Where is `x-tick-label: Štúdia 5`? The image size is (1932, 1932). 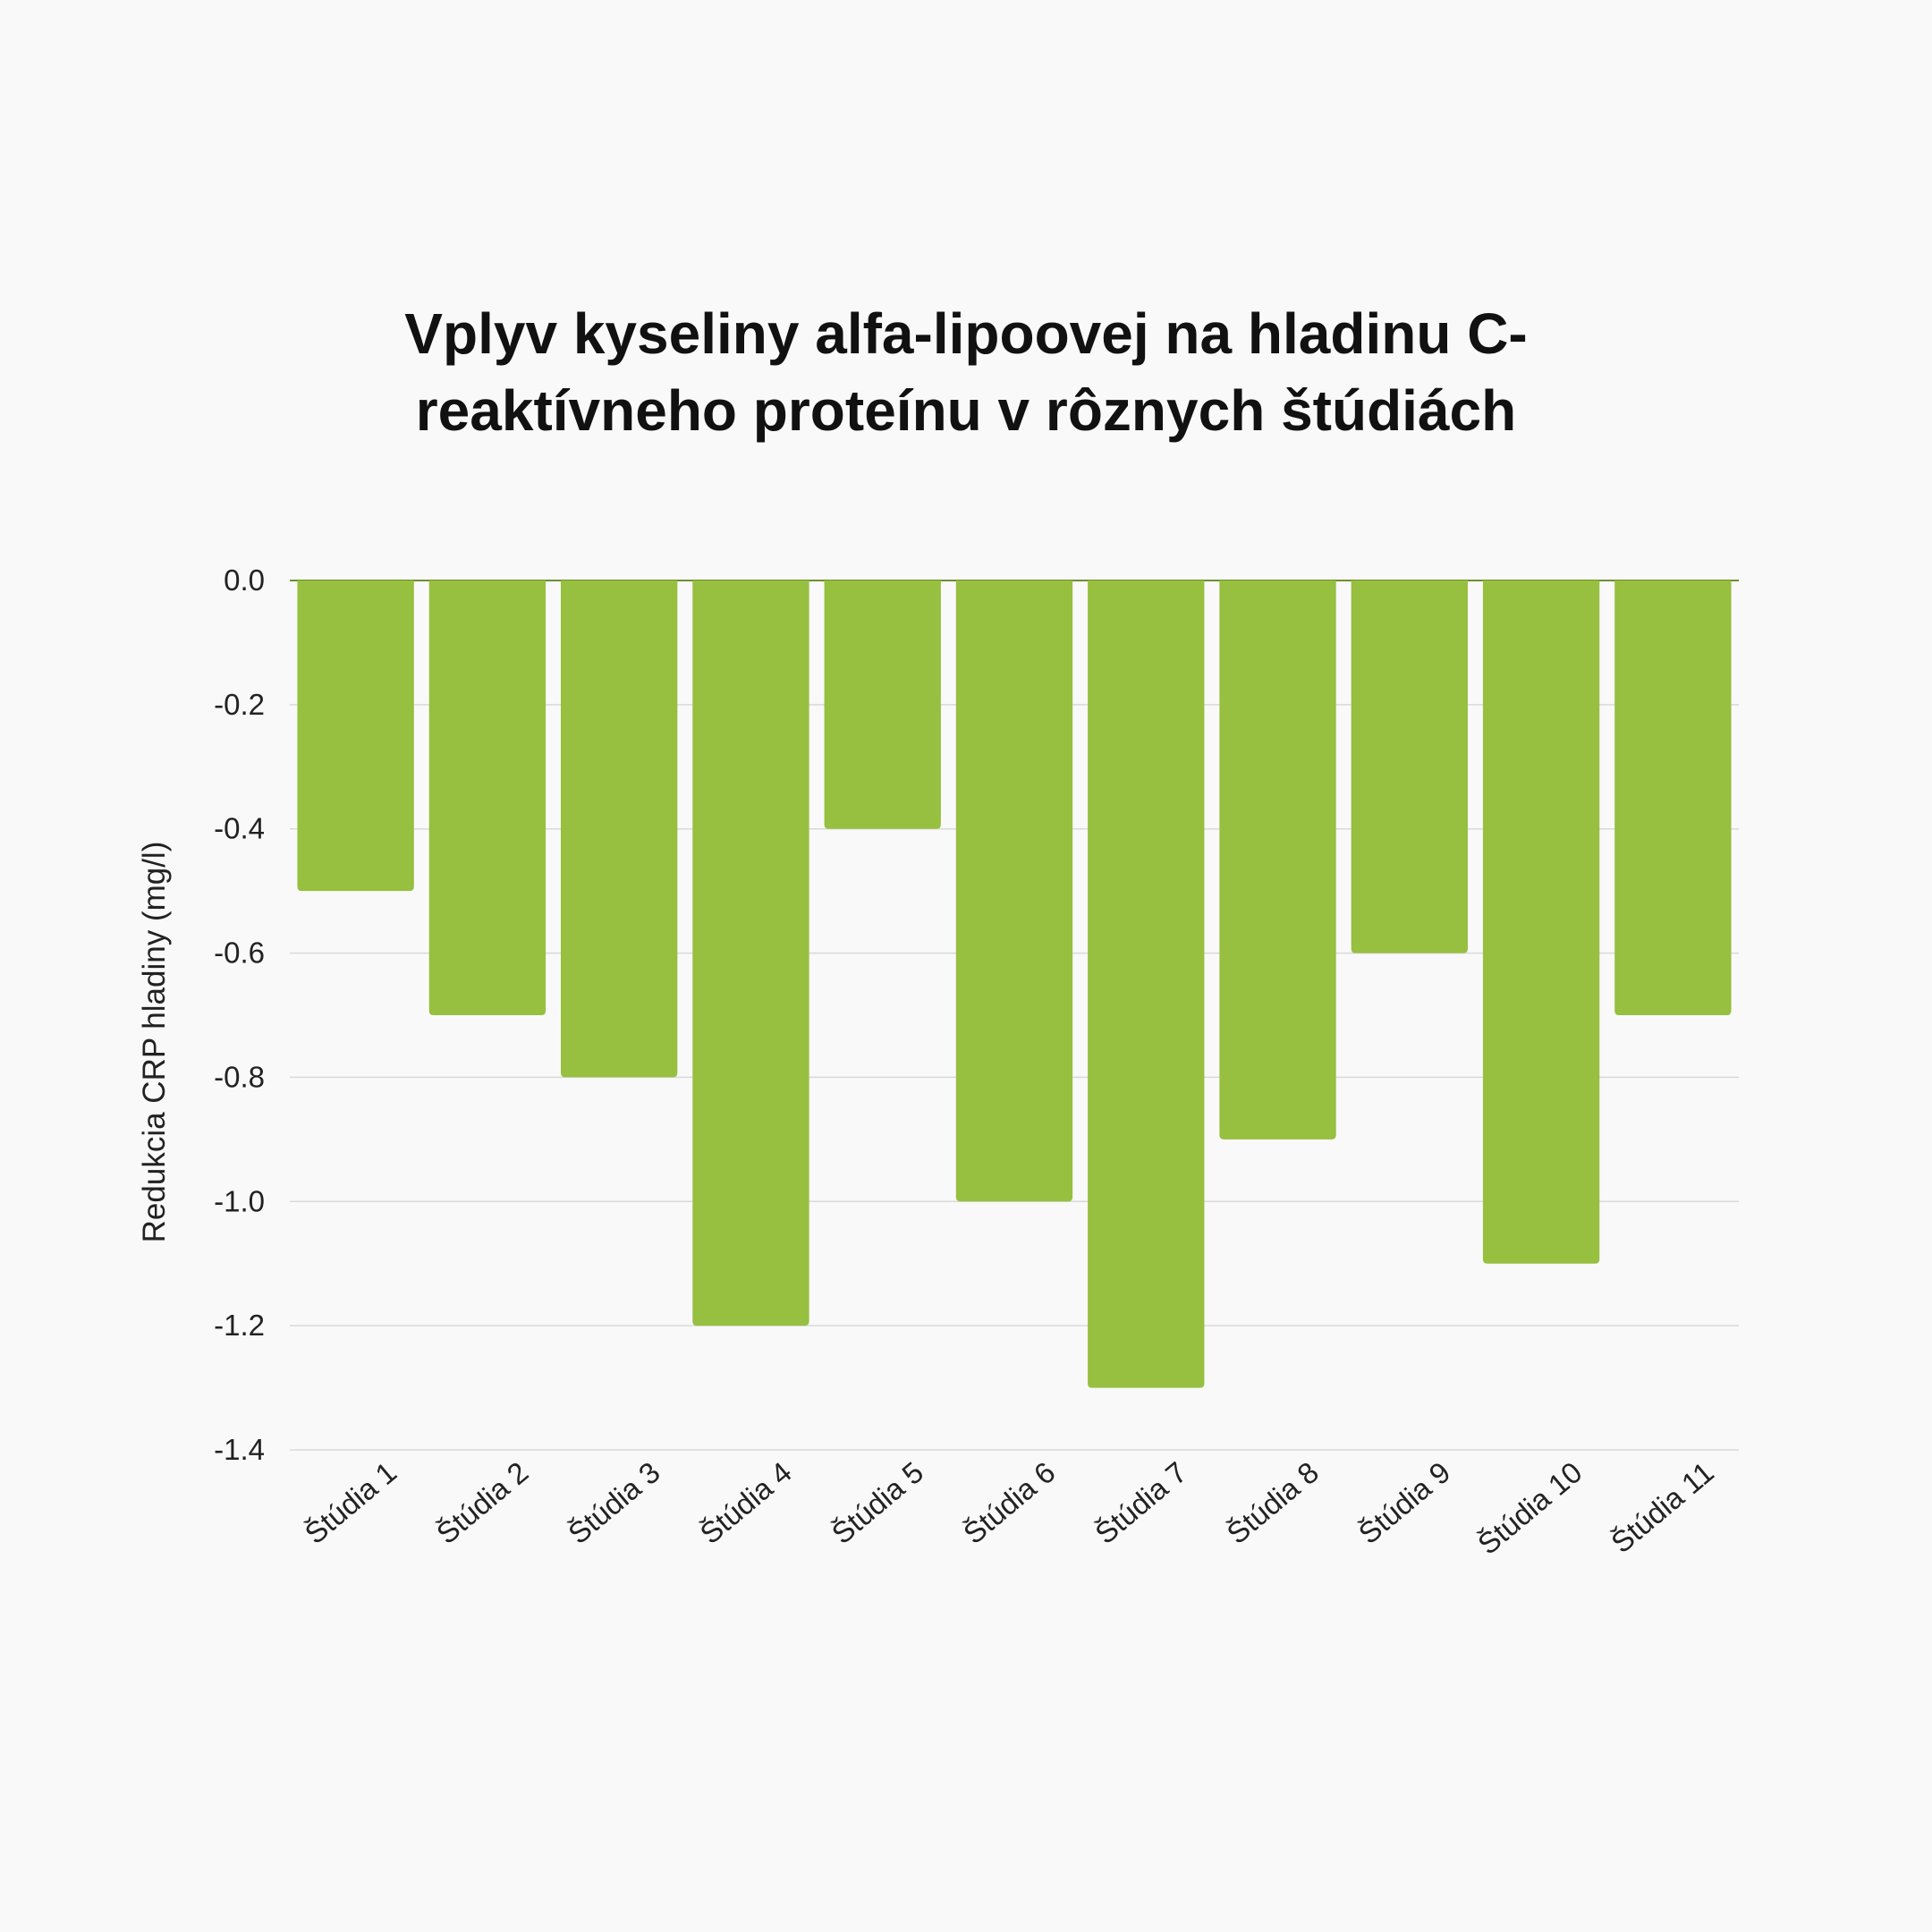 x-tick-label: Štúdia 5 is located at coordinates (878, 1502).